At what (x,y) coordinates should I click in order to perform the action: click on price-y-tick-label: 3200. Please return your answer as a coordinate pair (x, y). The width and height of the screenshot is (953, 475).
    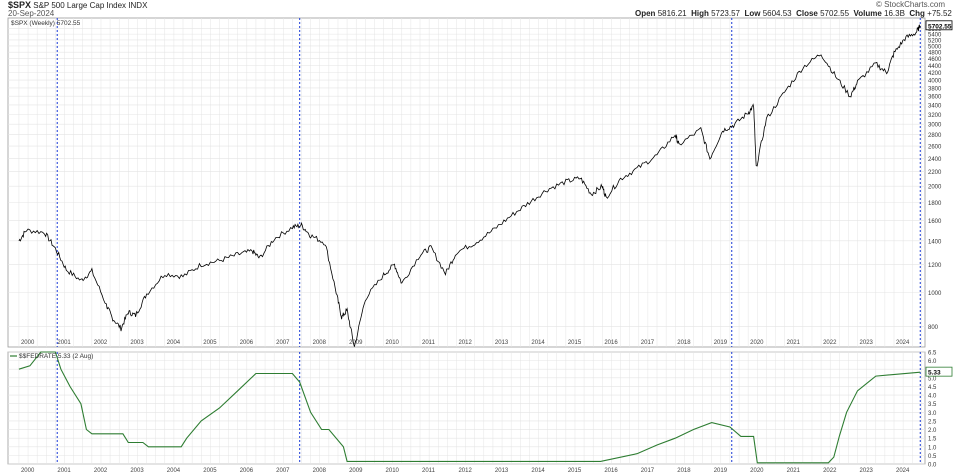
    Looking at the image, I should click on (935, 116).